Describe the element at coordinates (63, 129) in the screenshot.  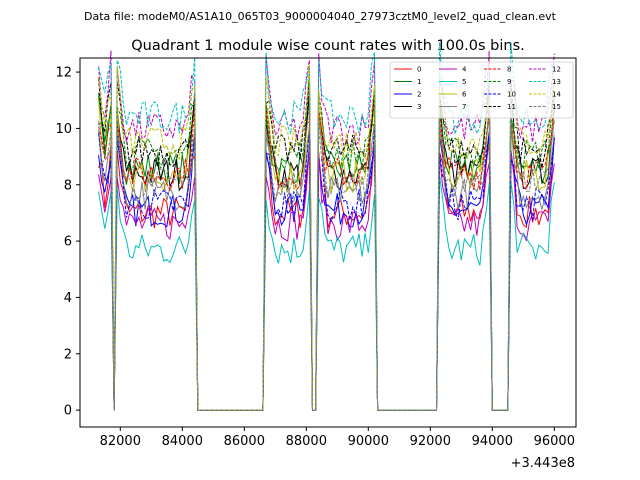
I see `y-tick-label: 10` at that location.